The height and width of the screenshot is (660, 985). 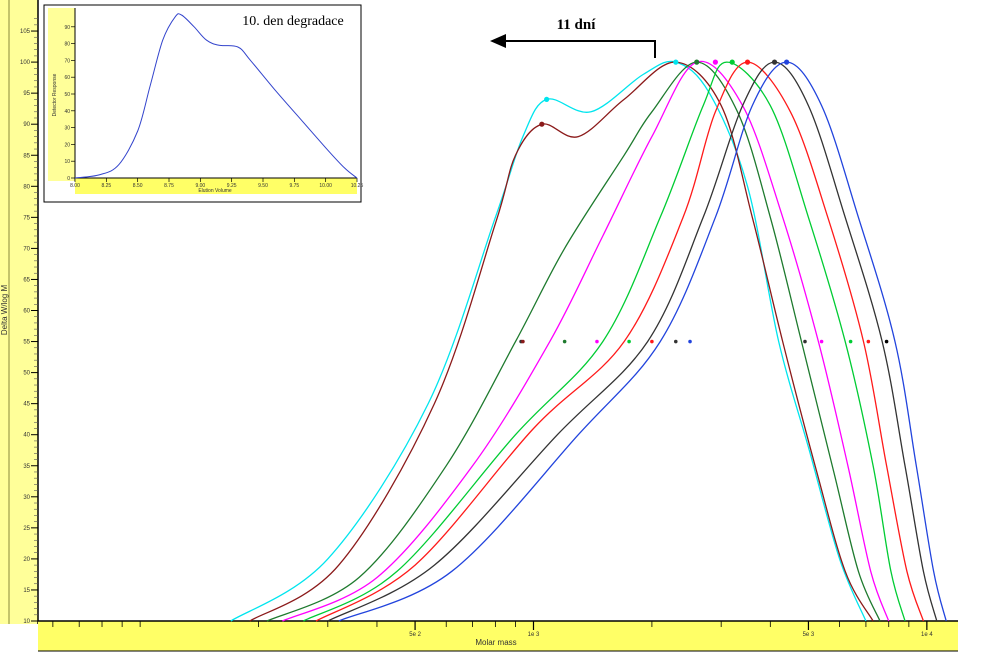 I want to click on inset-y-ruler, so click(x=61, y=94).